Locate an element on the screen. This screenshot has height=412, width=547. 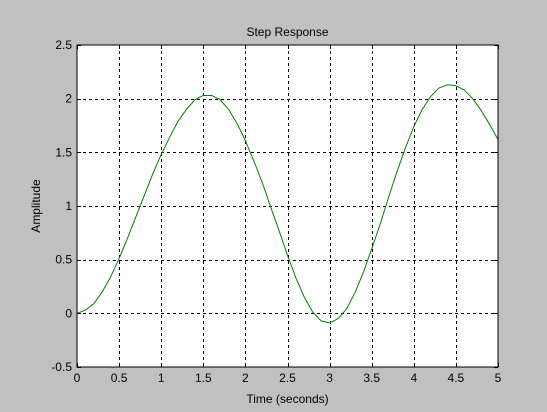
chart-title: Step Response is located at coordinates (287, 32).